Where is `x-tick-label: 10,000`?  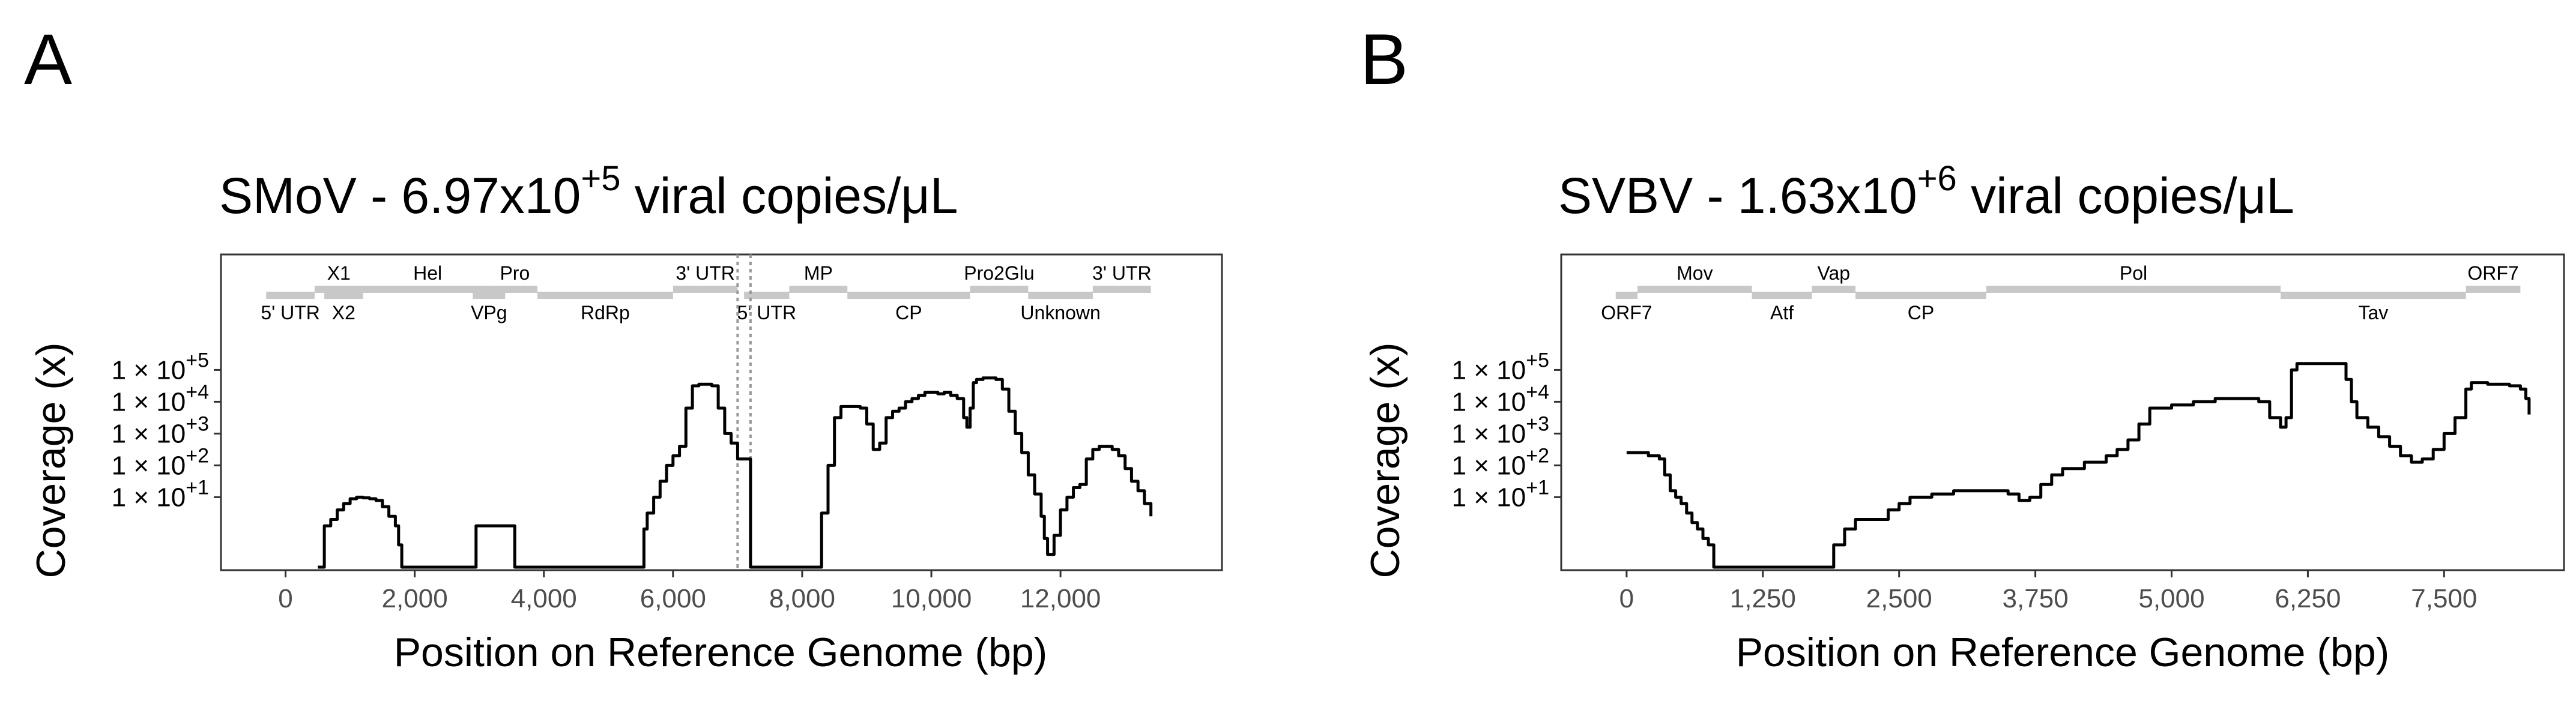 x-tick-label: 10,000 is located at coordinates (931, 598).